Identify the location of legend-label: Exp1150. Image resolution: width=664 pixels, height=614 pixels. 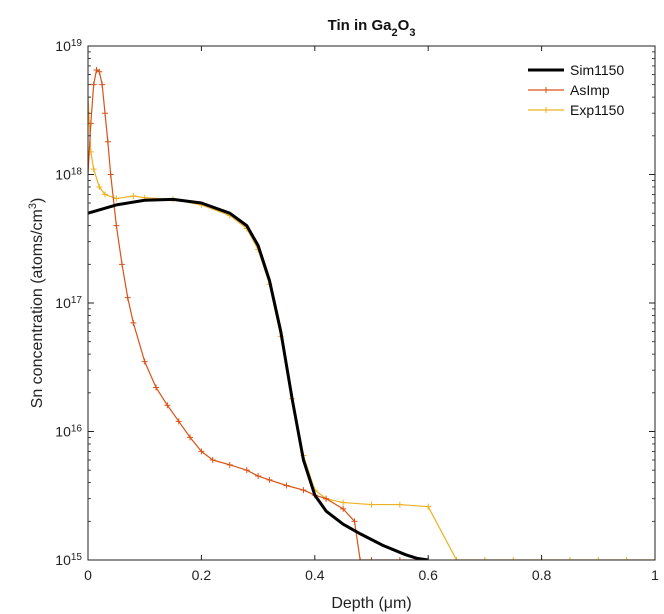
(597, 110).